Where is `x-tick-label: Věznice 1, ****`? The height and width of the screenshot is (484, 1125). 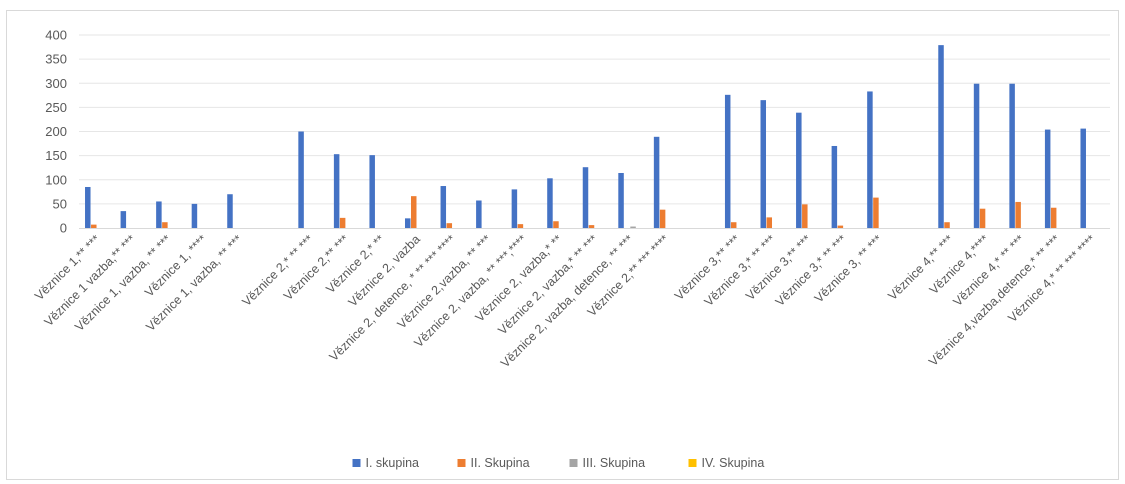 x-tick-label: Věznice 1, **** is located at coordinates (175, 265).